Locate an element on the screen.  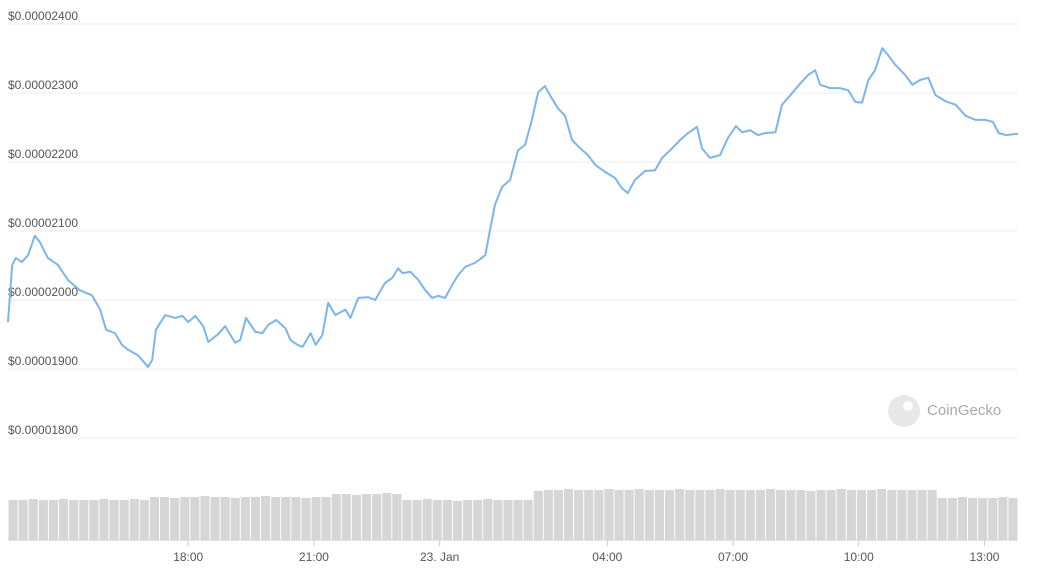
logo-circle is located at coordinates (904, 411).